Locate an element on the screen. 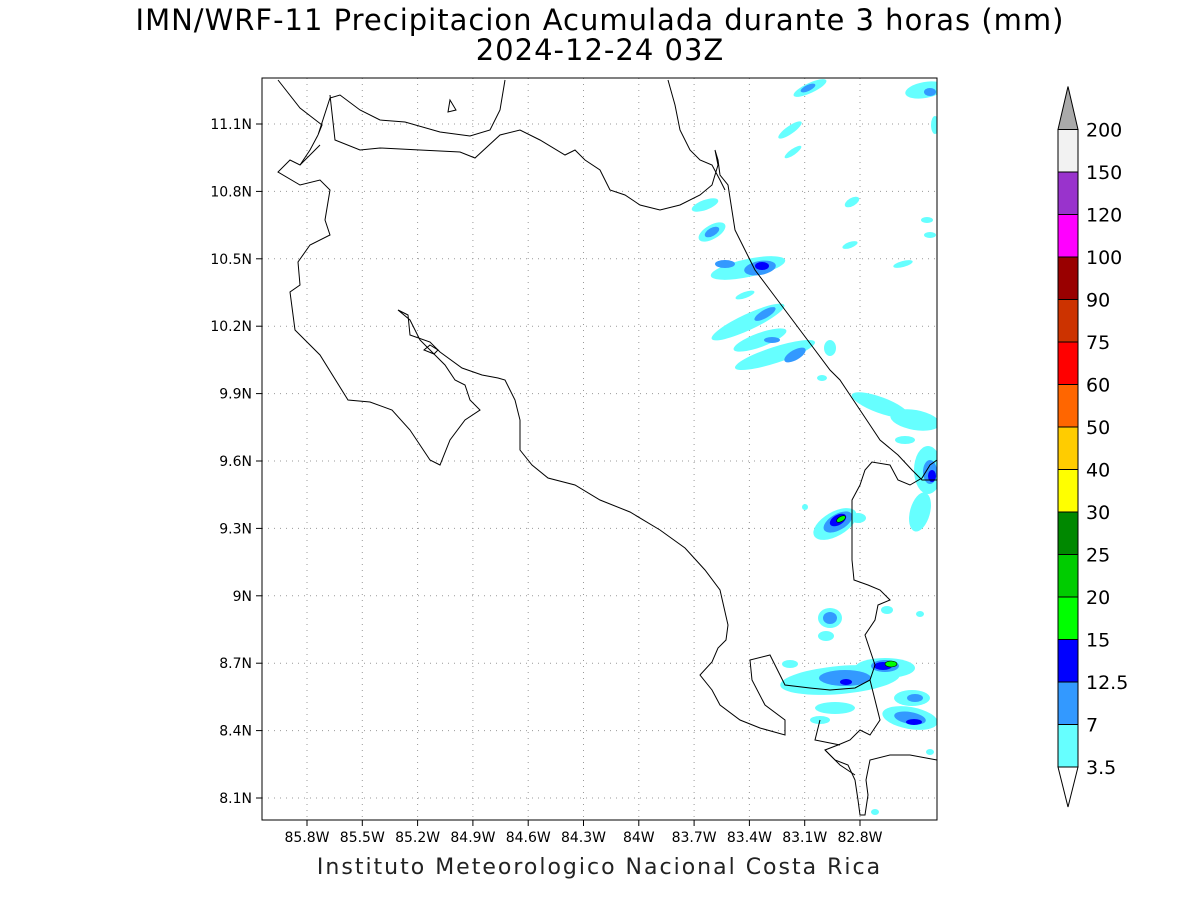  colorbar-level-label: 15 is located at coordinates (1098, 641).